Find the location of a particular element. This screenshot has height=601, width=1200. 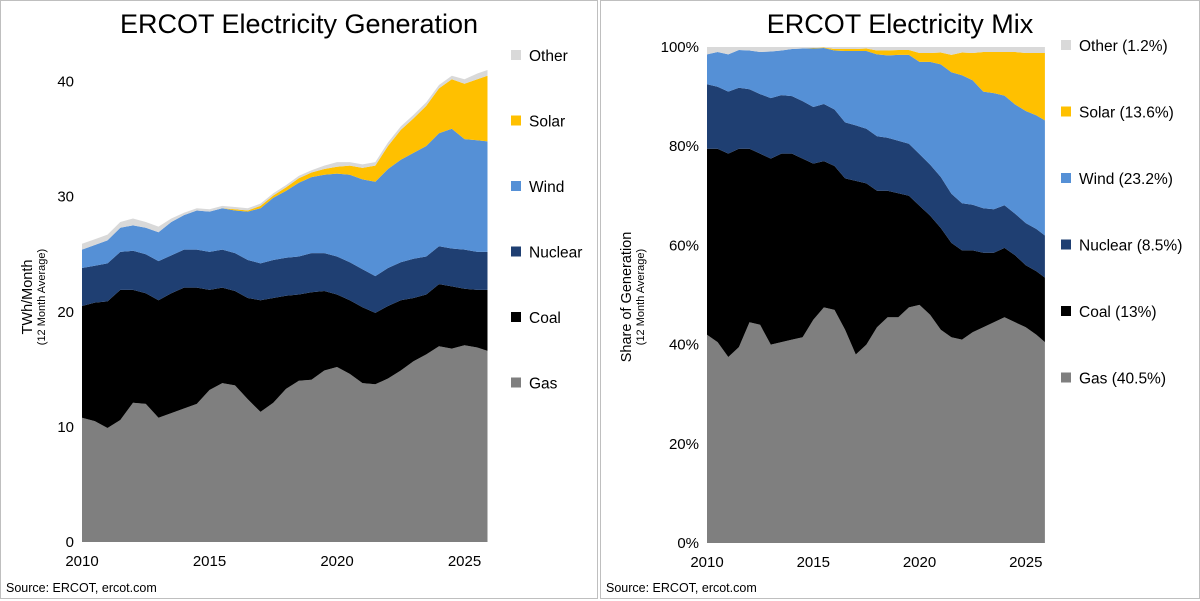

area-series-other is located at coordinates (876, 51).